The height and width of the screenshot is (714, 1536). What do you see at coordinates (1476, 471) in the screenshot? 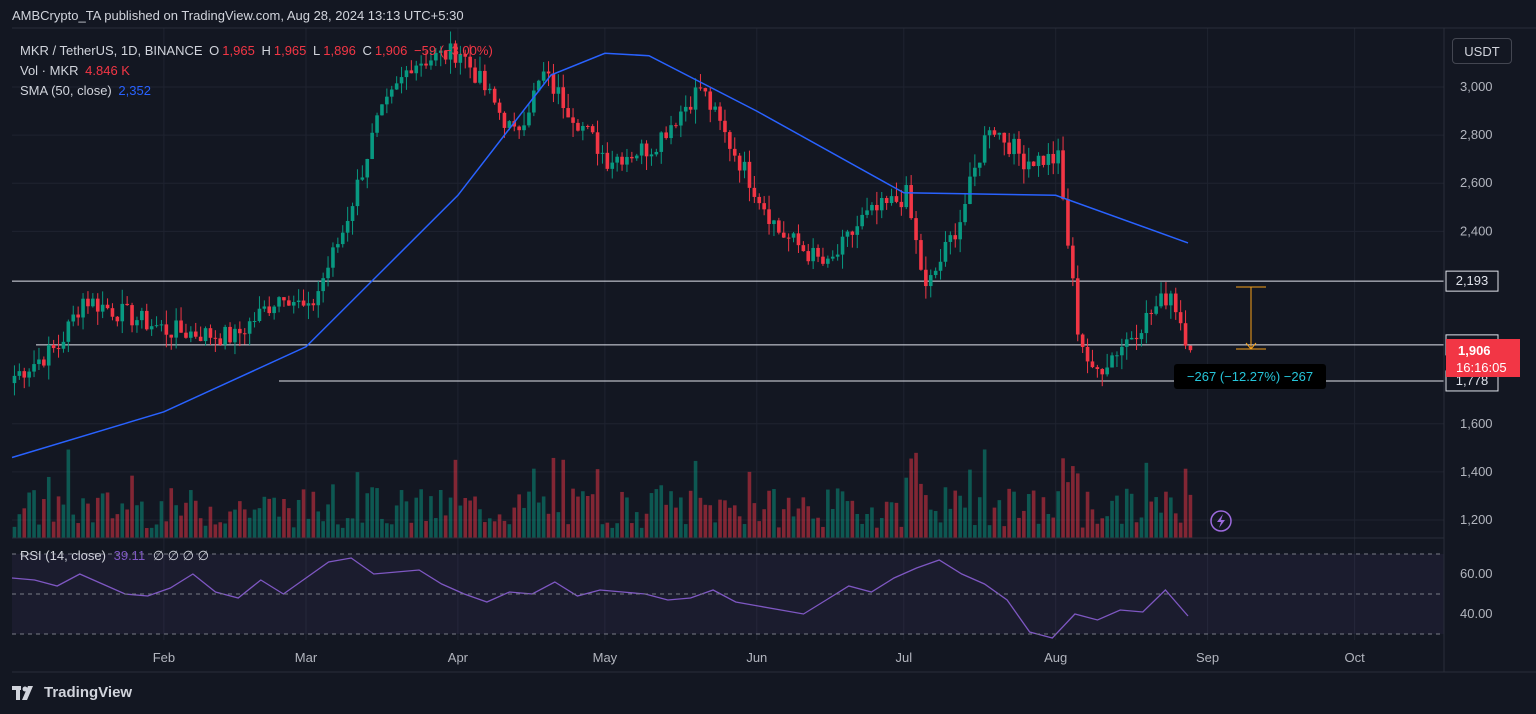
I see `y-tick-label: 1,400` at bounding box center [1476, 471].